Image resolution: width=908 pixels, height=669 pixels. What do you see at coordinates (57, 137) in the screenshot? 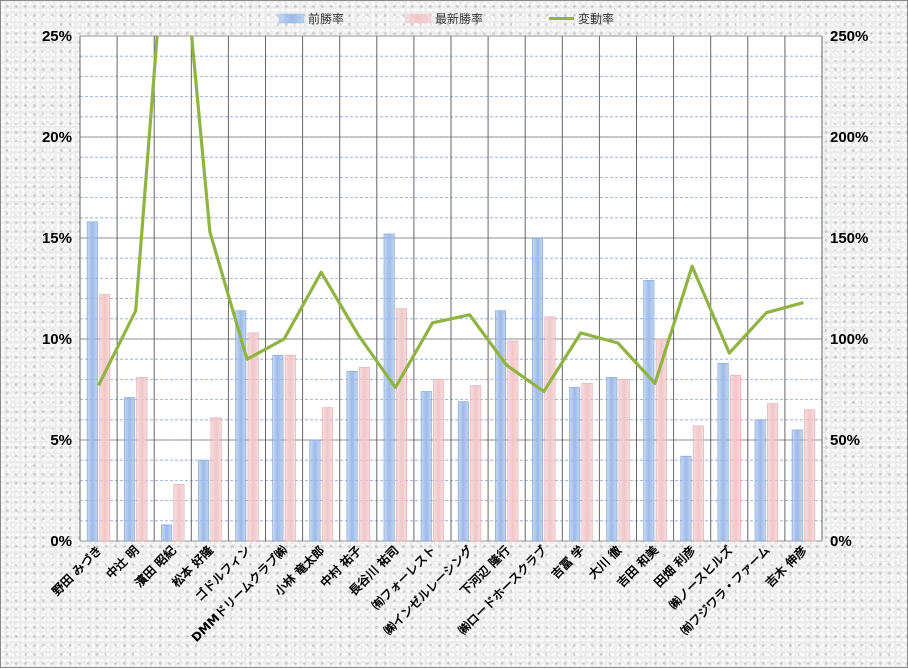
I see `y-left-tick-label: 20%` at bounding box center [57, 137].